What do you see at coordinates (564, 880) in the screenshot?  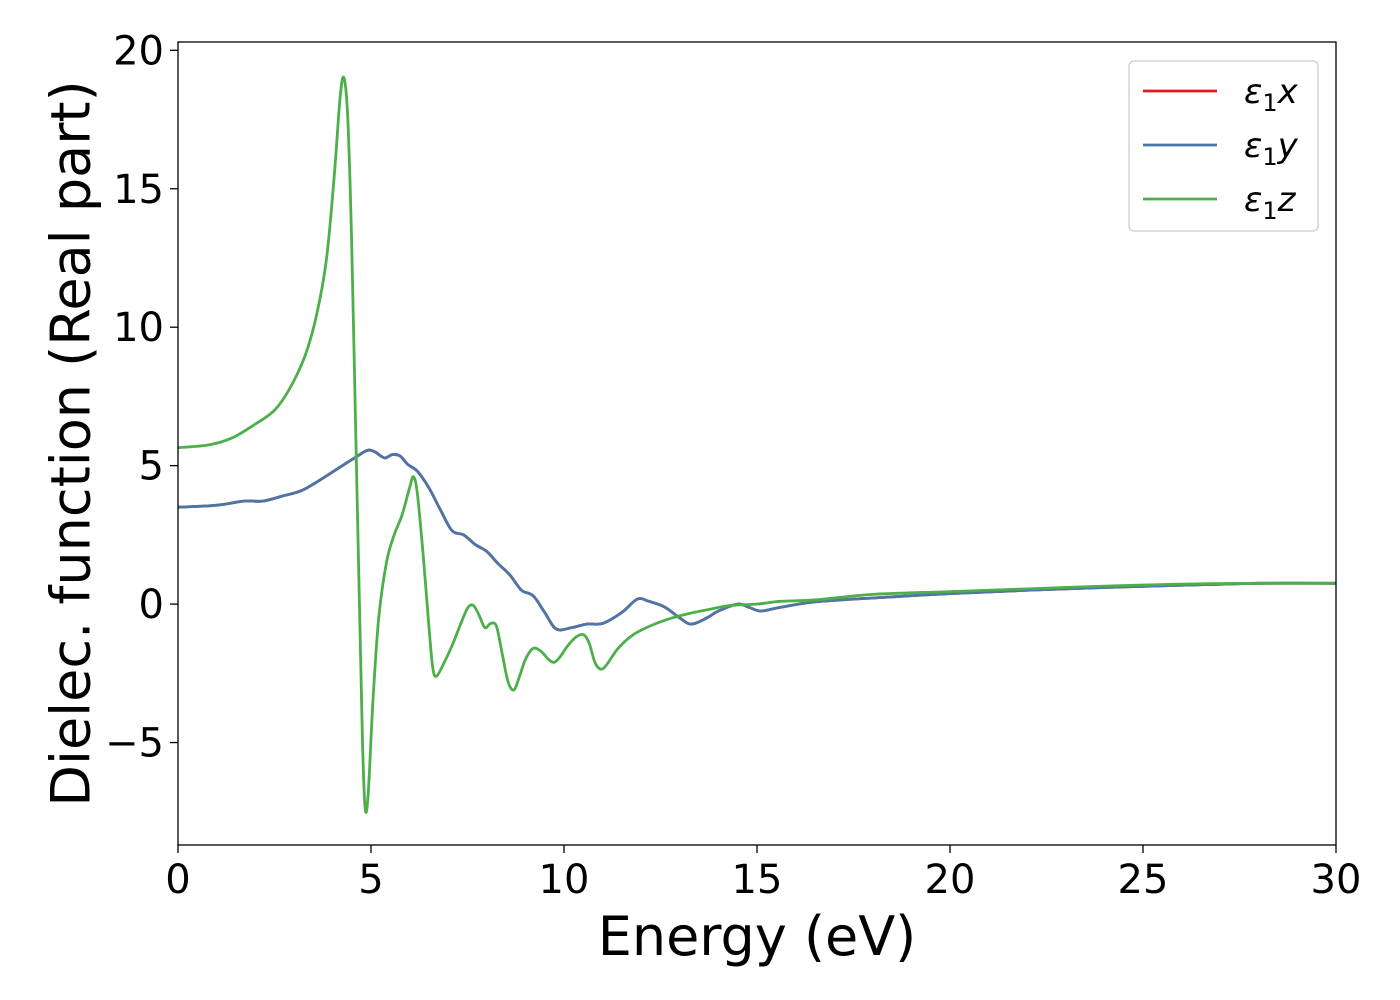 I see `x-tick-label: 10` at bounding box center [564, 880].